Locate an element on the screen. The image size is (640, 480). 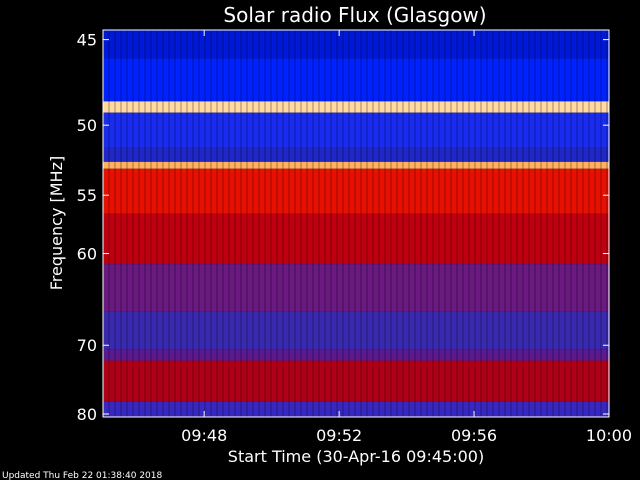
y-tick-label: 45 is located at coordinates (87, 40).